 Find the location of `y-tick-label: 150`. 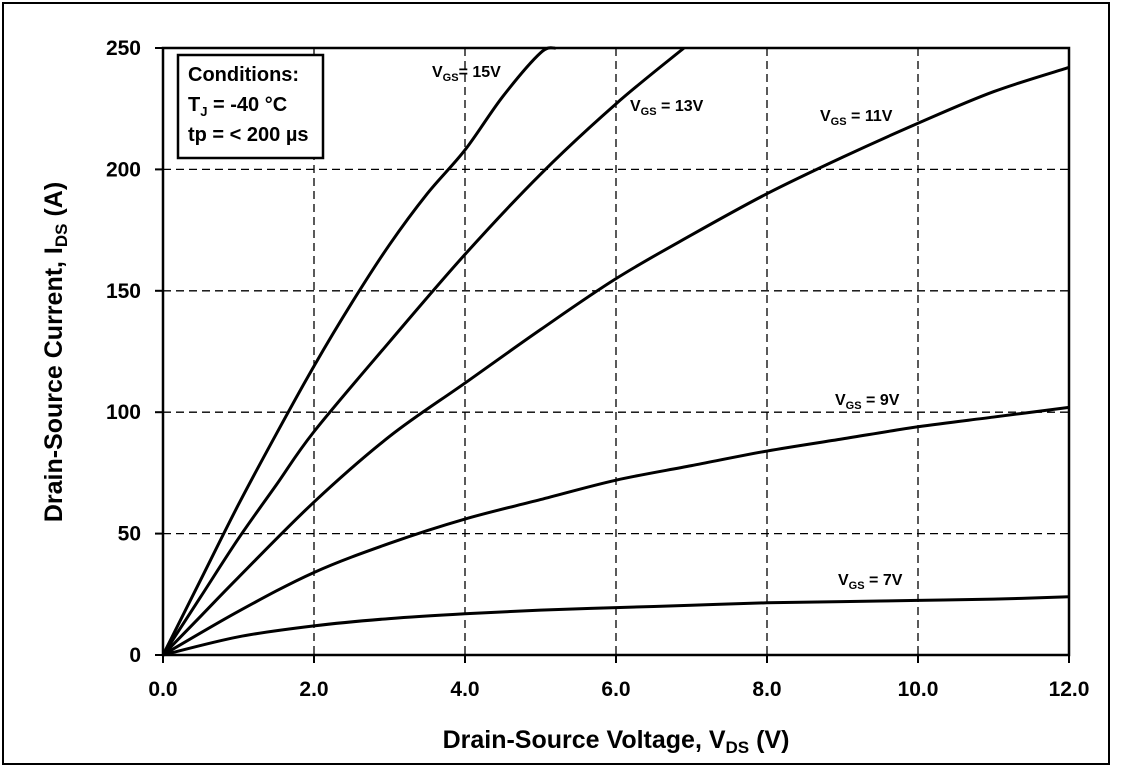

y-tick-label: 150 is located at coordinates (123, 291).